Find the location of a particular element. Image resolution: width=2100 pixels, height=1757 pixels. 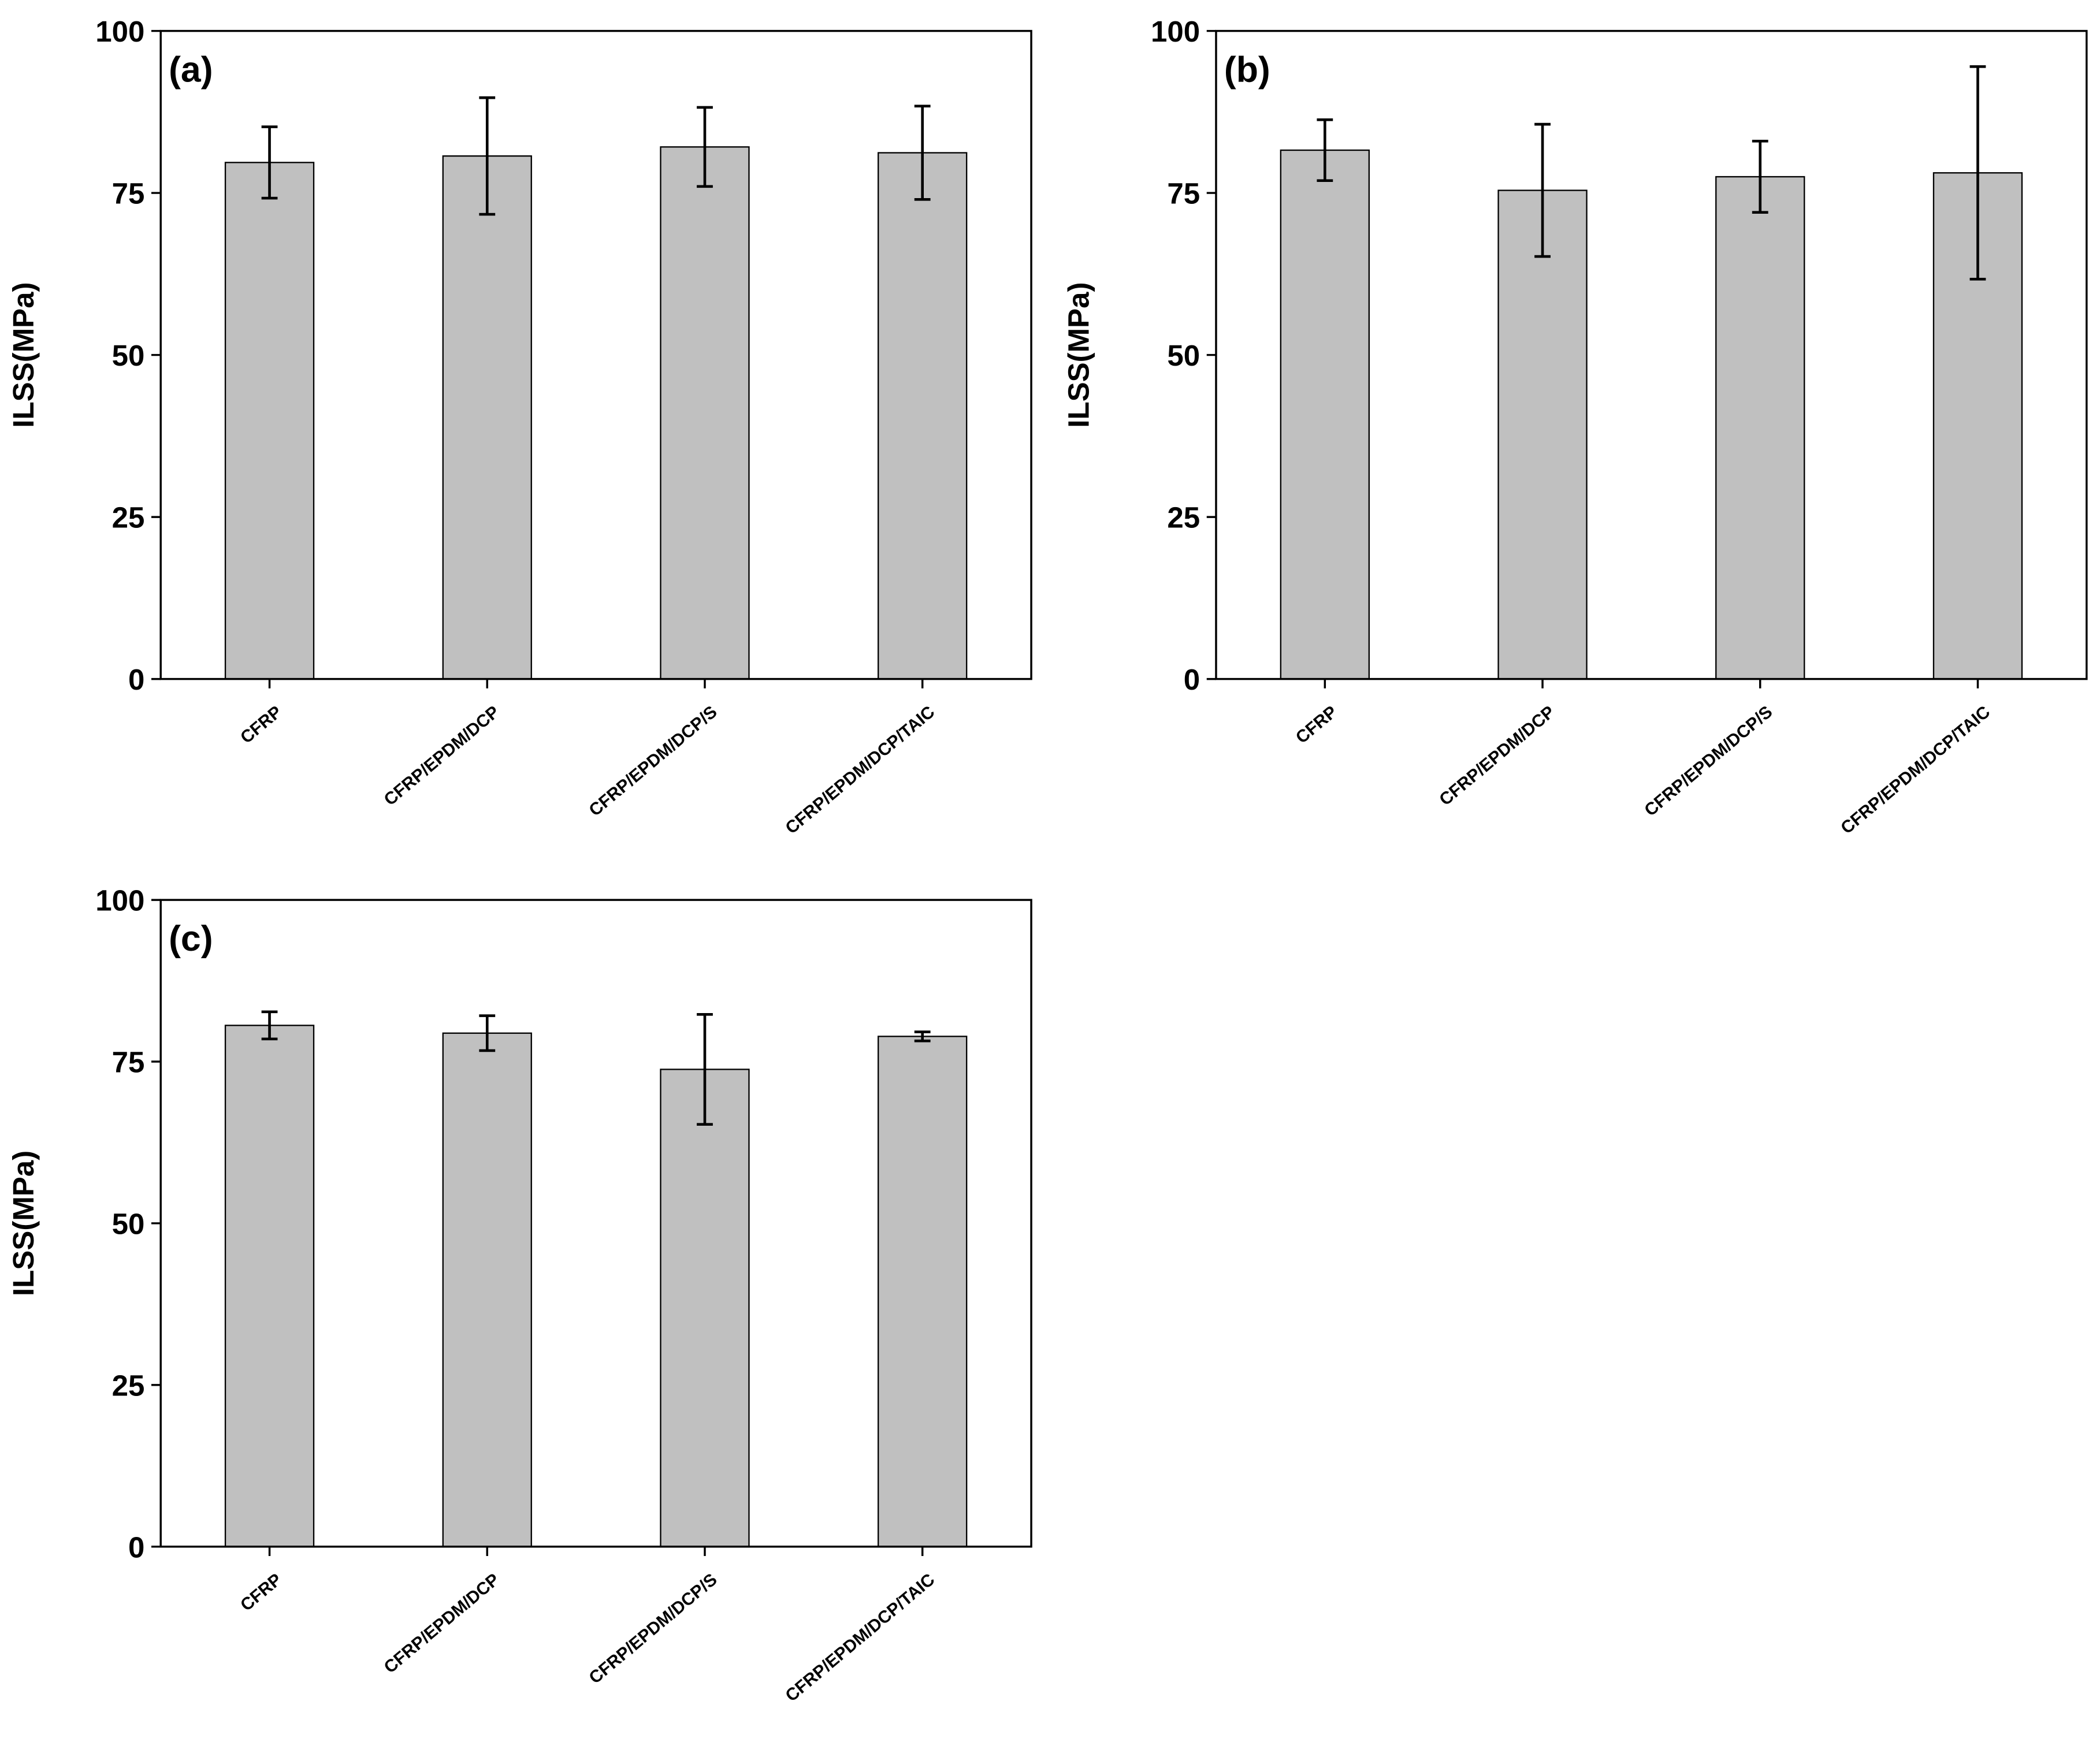

panel-label: (c) is located at coordinates (191, 938).